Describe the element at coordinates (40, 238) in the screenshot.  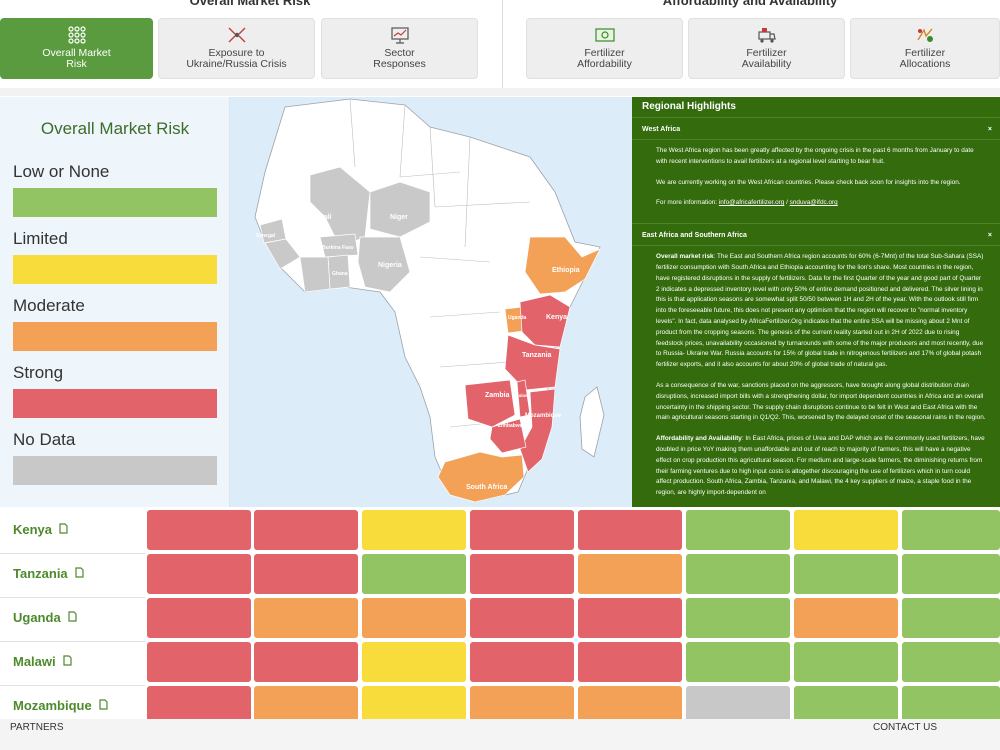
I see `legend-label: Limited` at that location.